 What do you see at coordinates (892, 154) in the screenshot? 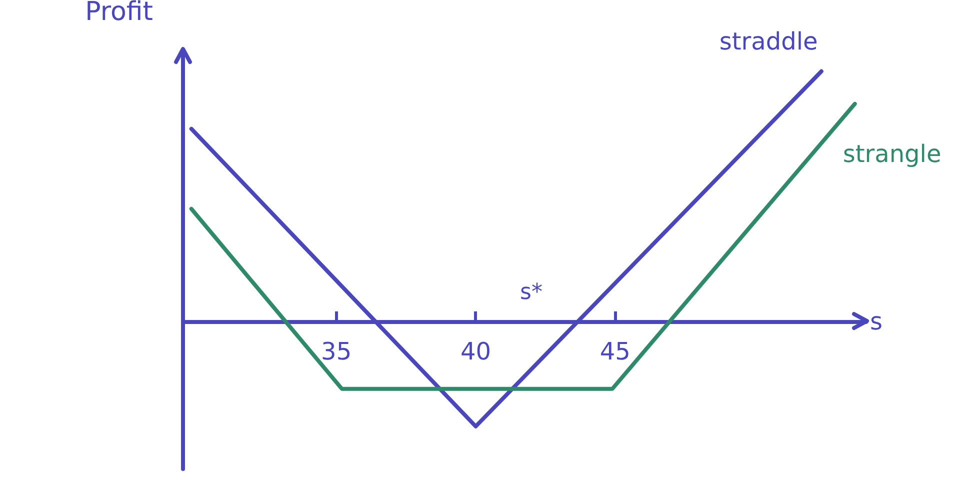
I see `series-label: strangle` at bounding box center [892, 154].